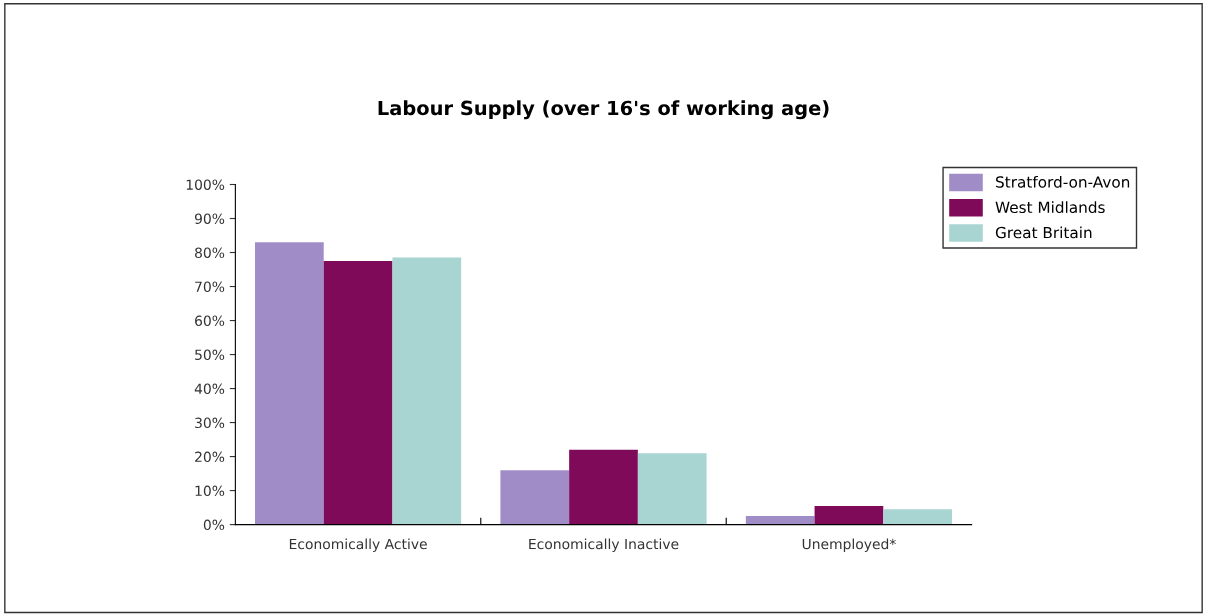 This screenshot has width=1207, height=615. What do you see at coordinates (849, 545) in the screenshot?
I see `x-tick-label: Unemployed*` at bounding box center [849, 545].